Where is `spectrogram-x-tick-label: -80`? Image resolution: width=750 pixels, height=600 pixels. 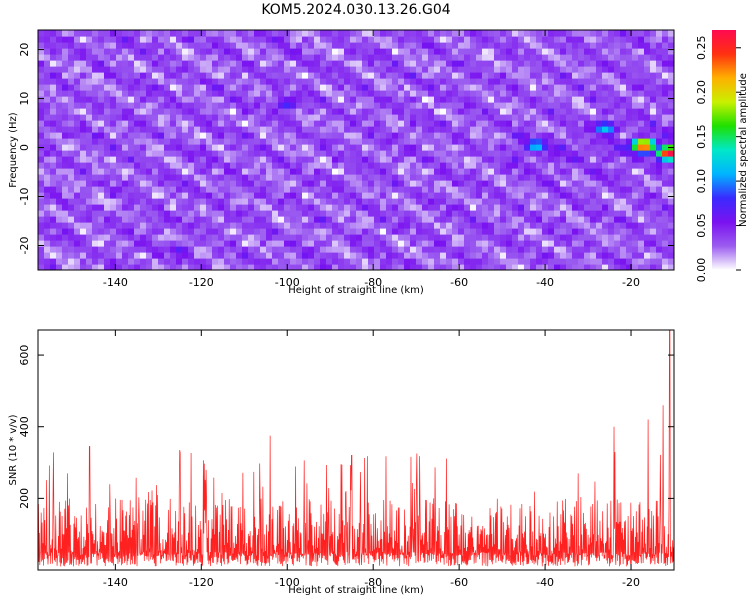 spectrogram-x-tick-label: -80 is located at coordinates (373, 282).